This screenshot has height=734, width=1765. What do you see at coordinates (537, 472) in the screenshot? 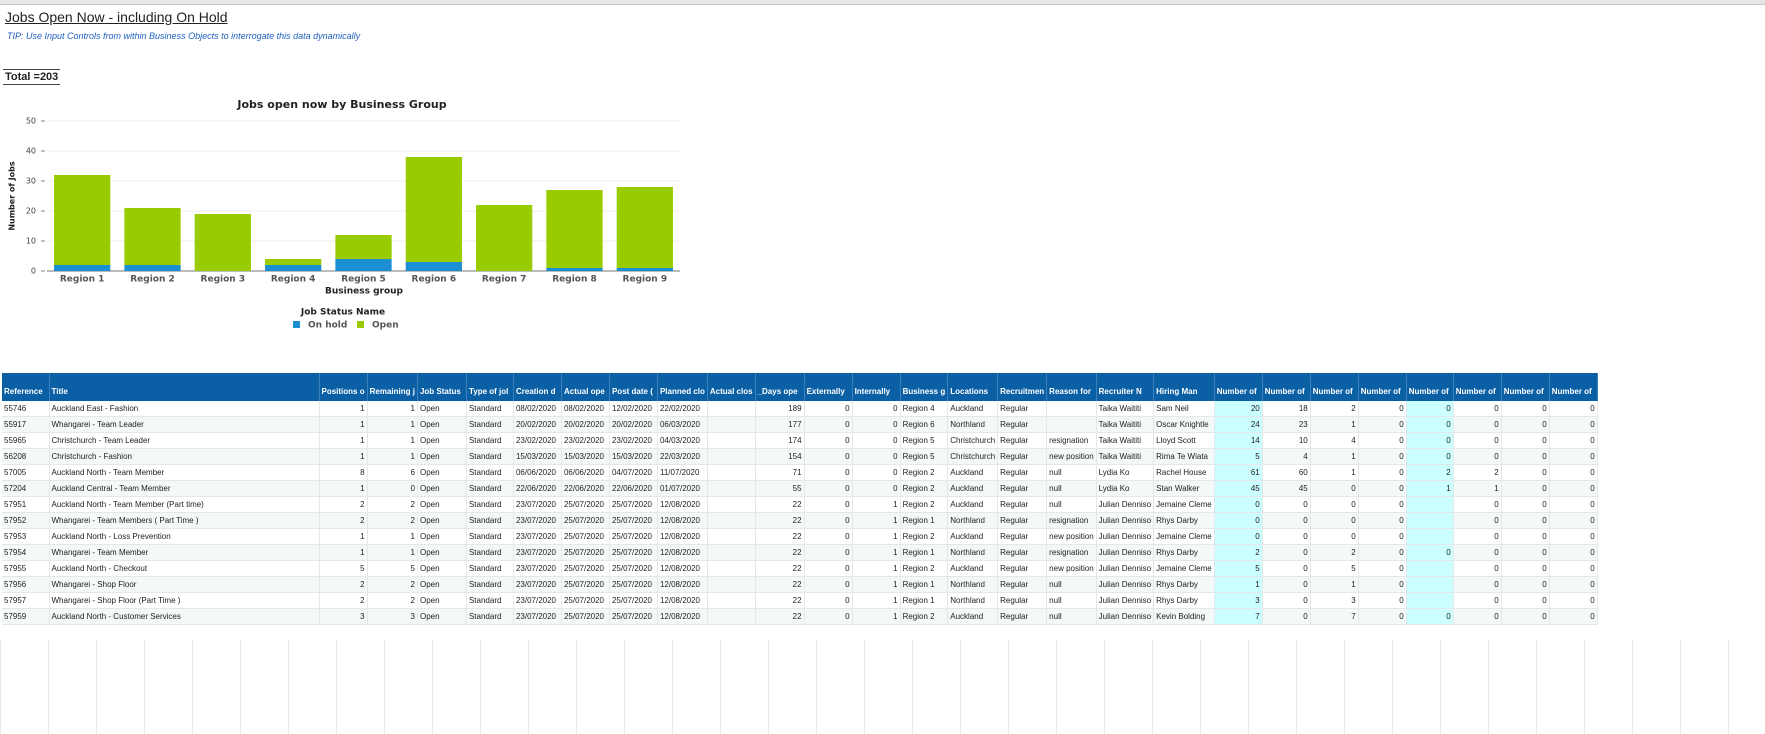
I see `table-cell: 06/06/2020` at bounding box center [537, 472].